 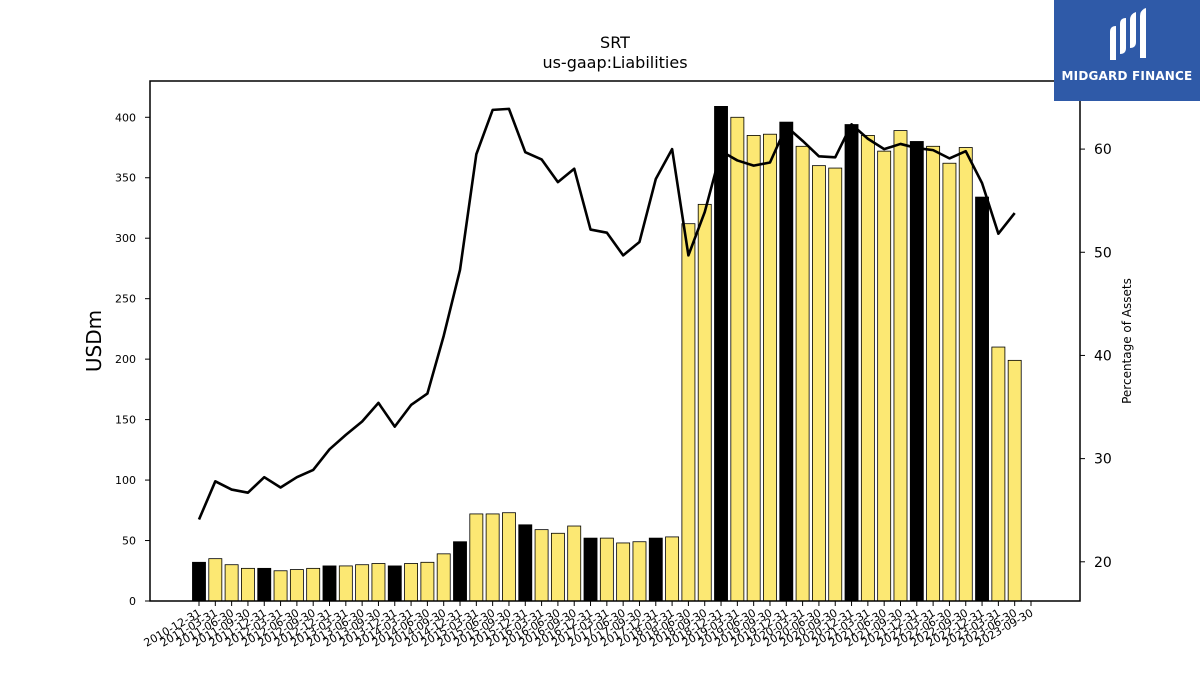 I want to click on y2-tick-label: 50, so click(x=1103, y=253).